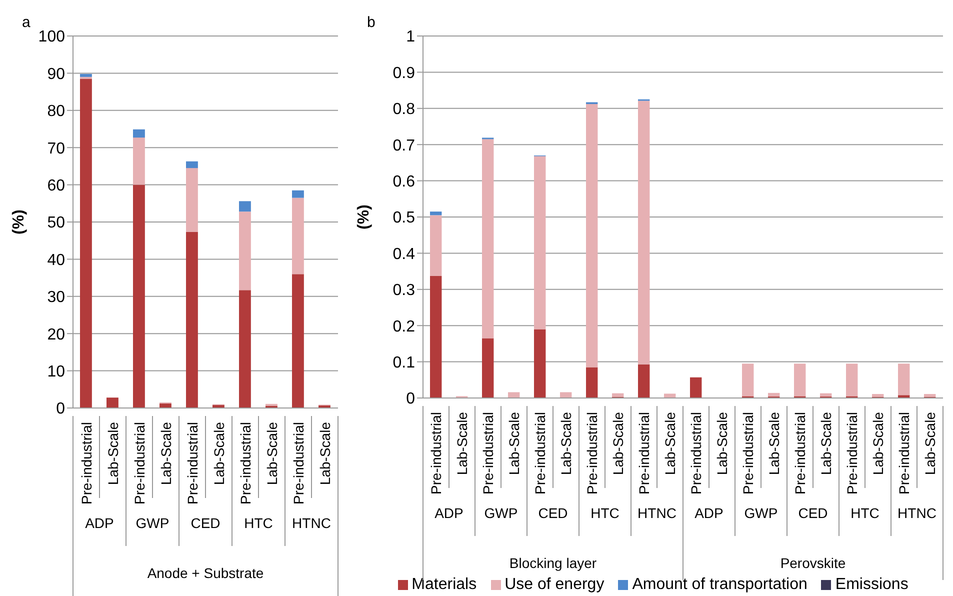 This screenshot has width=953, height=596. Describe the element at coordinates (56, 335) in the screenshot. I see `y-tick-label: 20` at that location.